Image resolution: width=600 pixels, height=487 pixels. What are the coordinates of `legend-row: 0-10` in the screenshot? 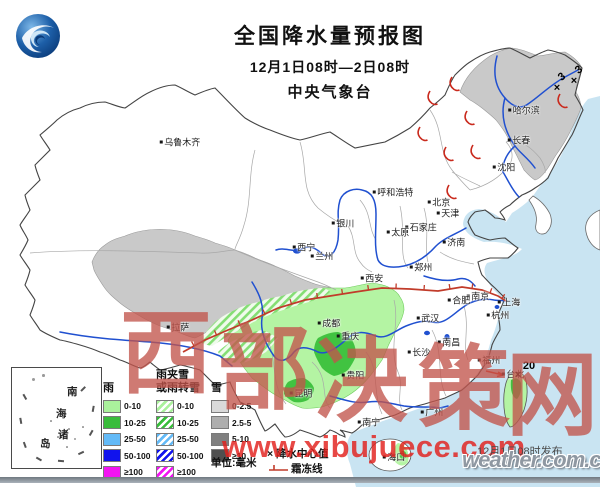 It's located at (126, 406).